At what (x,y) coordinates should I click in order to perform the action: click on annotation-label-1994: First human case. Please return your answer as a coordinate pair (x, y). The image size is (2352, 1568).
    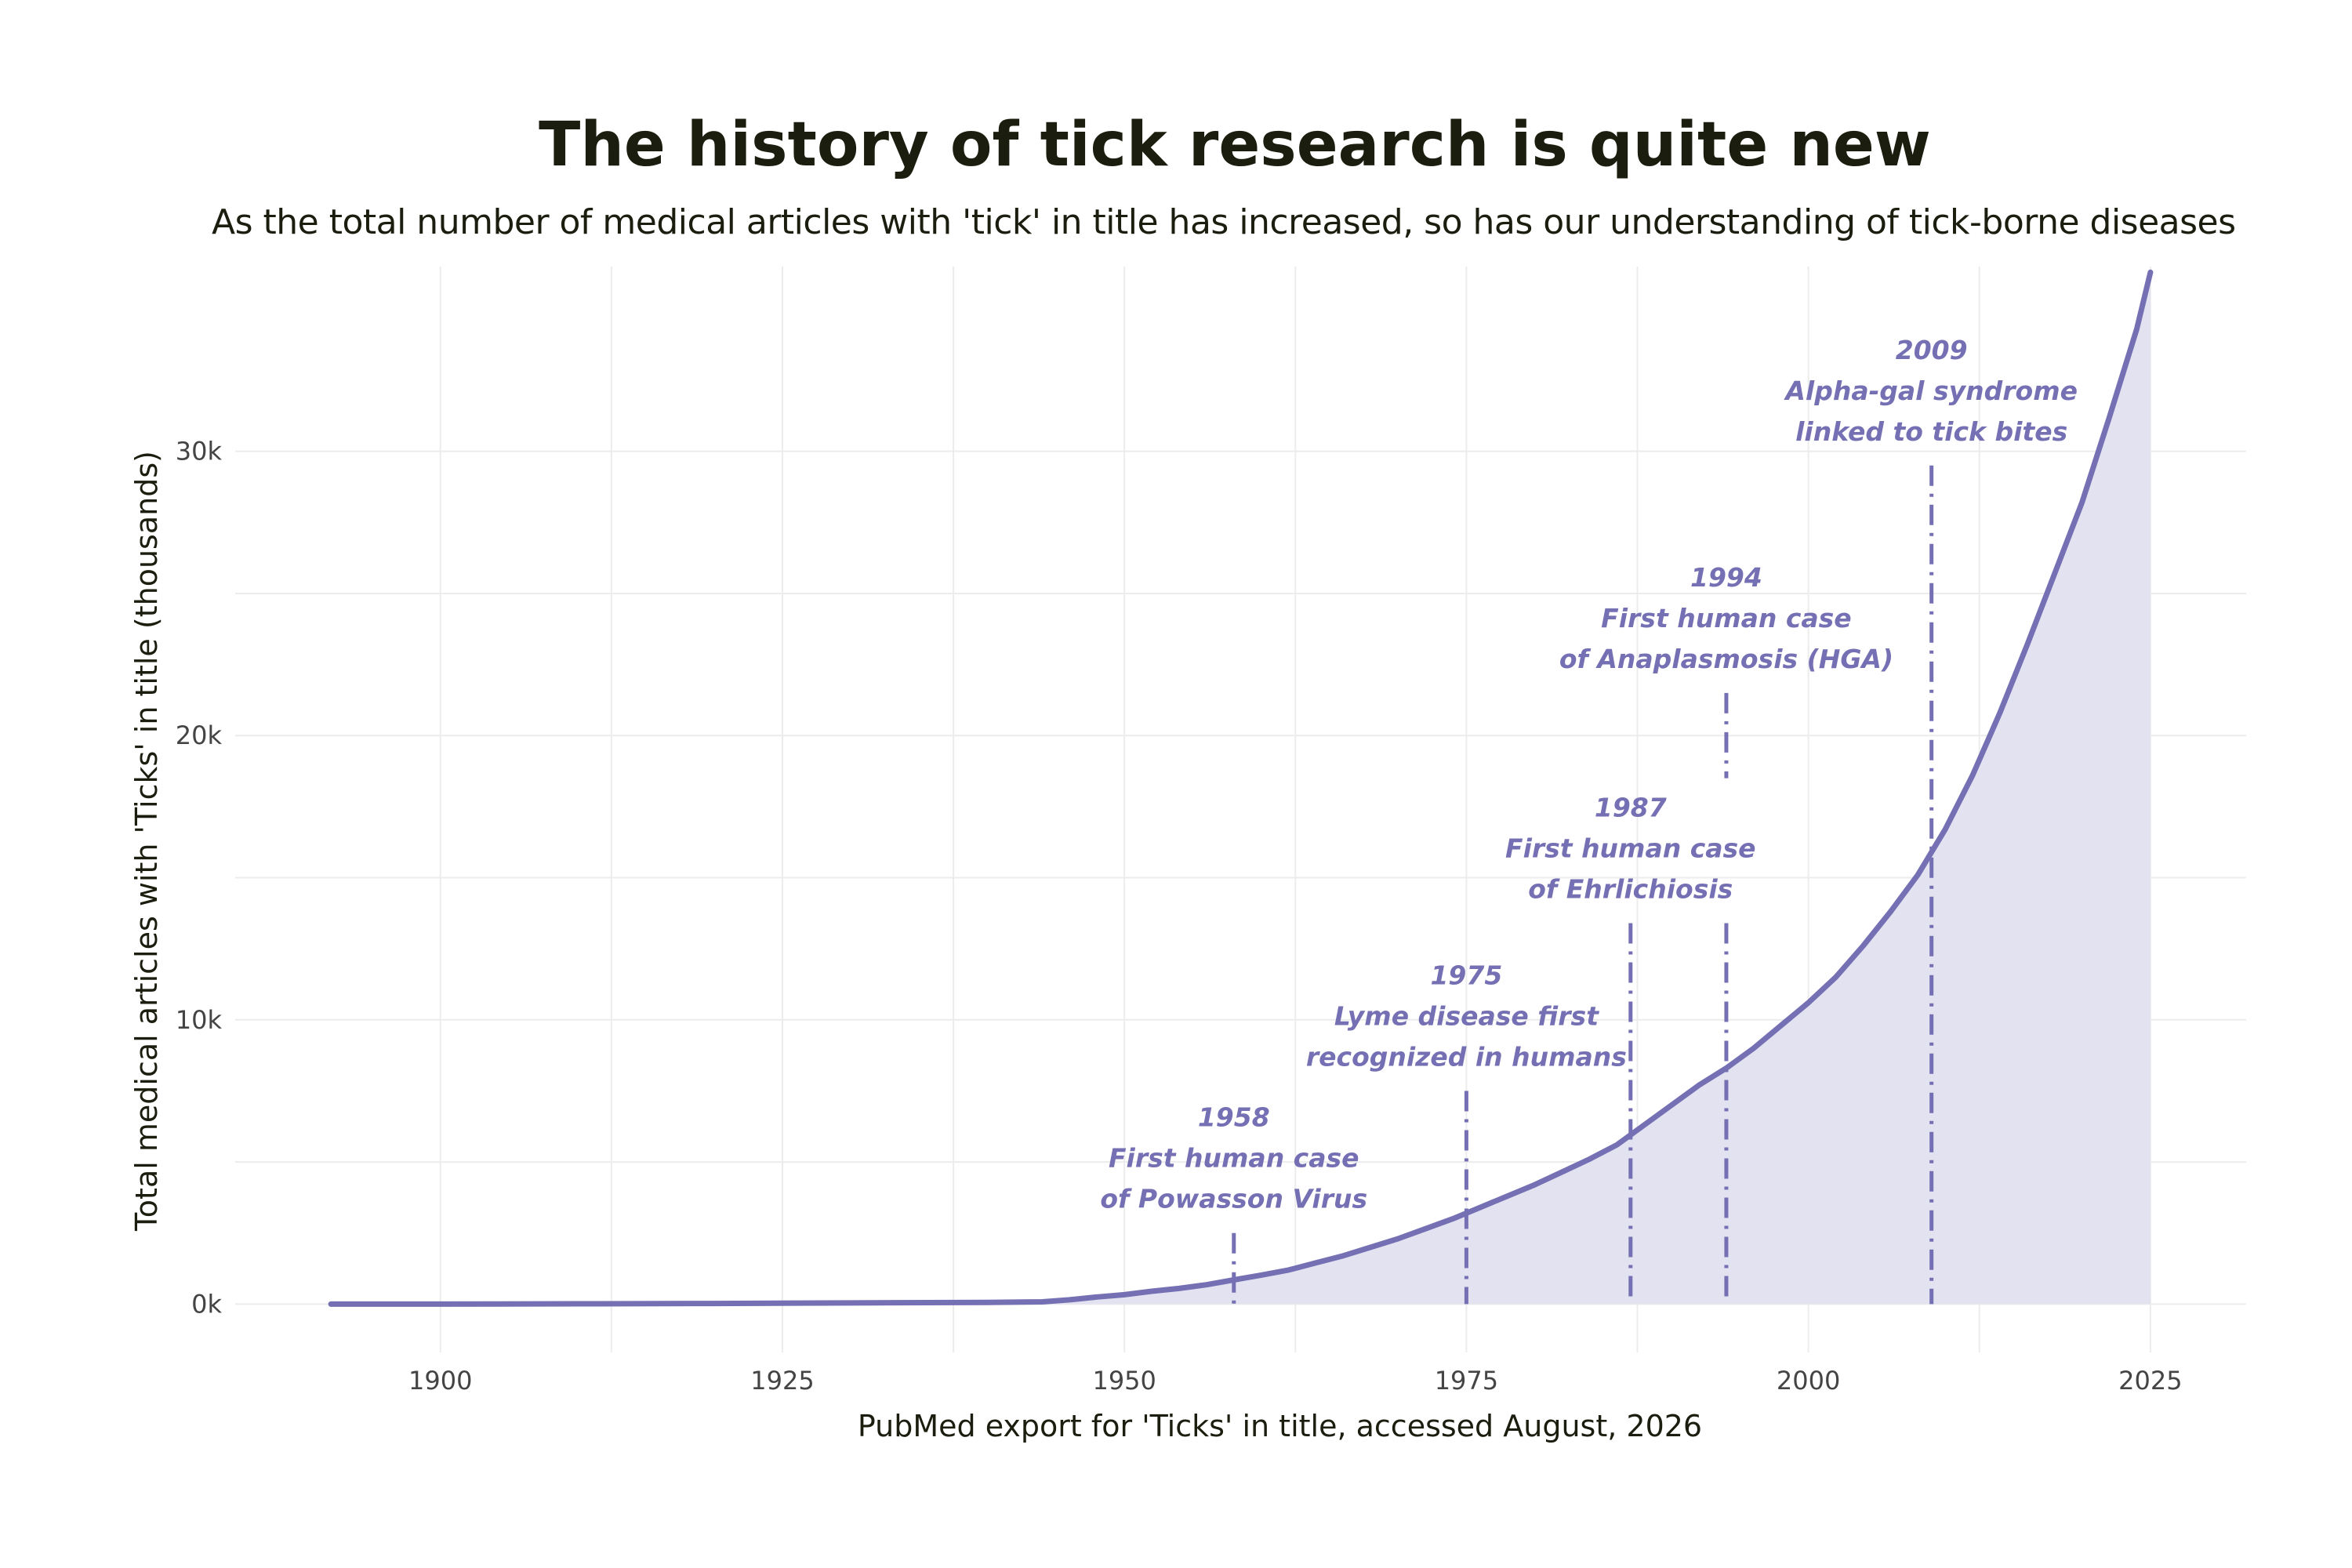
    Looking at the image, I should click on (1726, 618).